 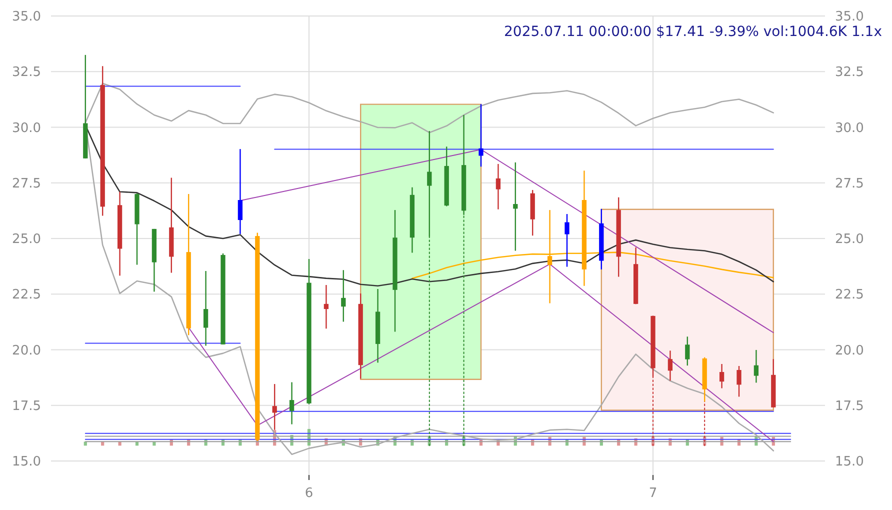 What do you see at coordinates (26, 239) in the screenshot?
I see `y-tick-label: 25.0` at bounding box center [26, 239].